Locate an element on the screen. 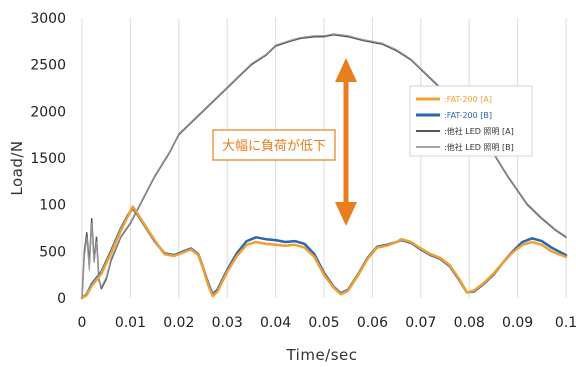 The height and width of the screenshot is (367, 576). y-tick-label: 500 is located at coordinates (52, 252).